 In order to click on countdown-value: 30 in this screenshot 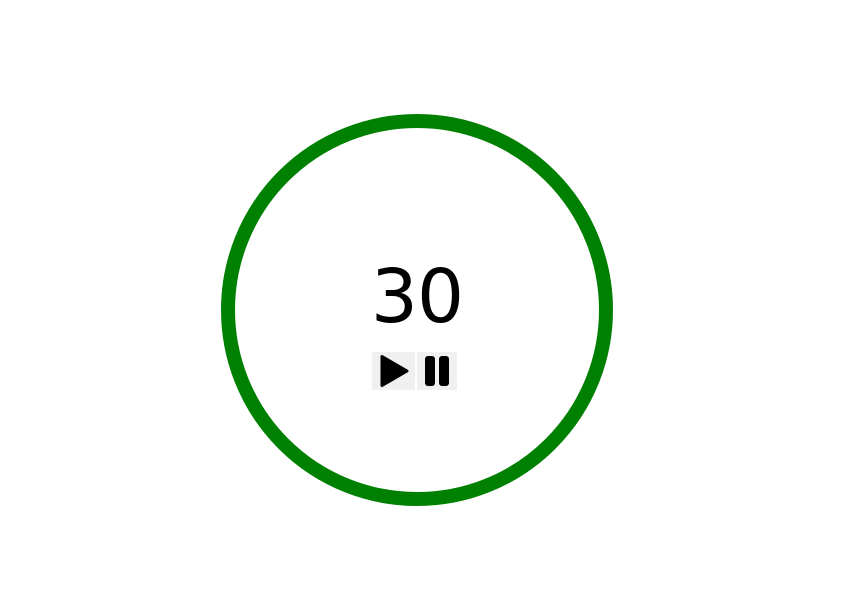, I will do `click(417, 297)`.